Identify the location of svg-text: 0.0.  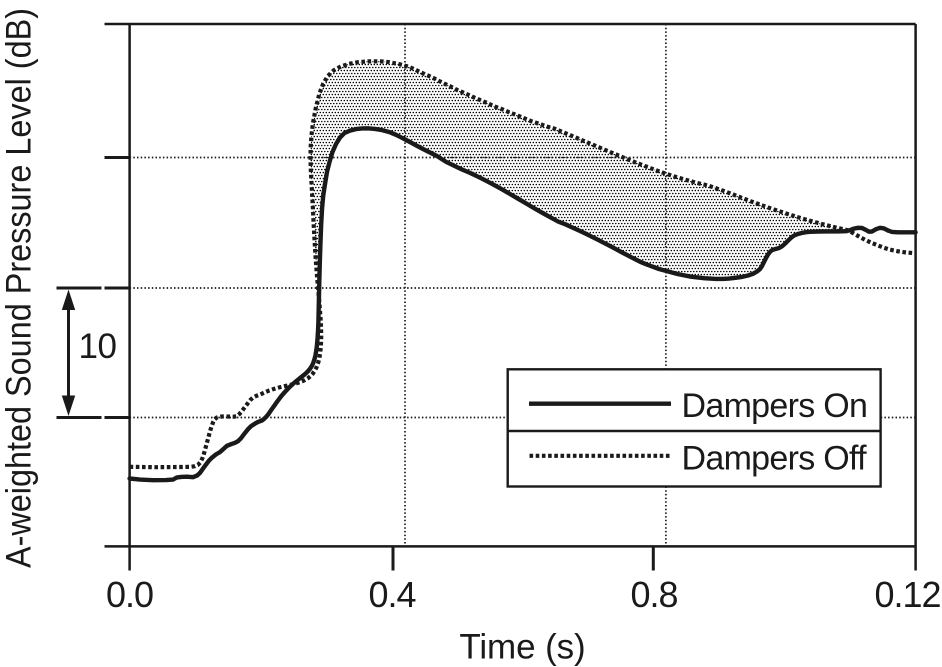
(129, 594).